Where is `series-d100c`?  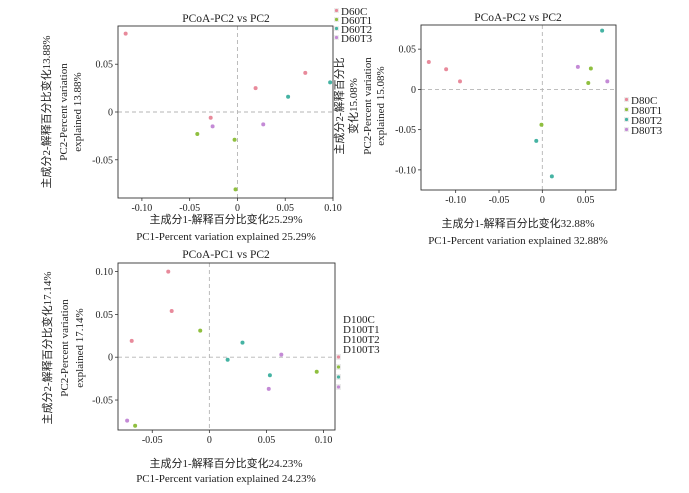
series-d100c is located at coordinates (151, 306).